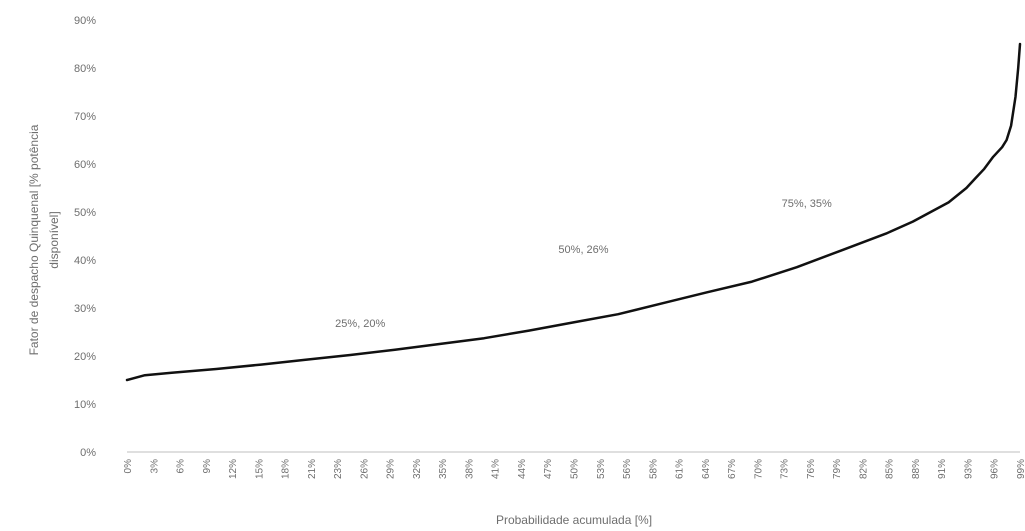  I want to click on x-tick-label: 93%, so click(968, 469).